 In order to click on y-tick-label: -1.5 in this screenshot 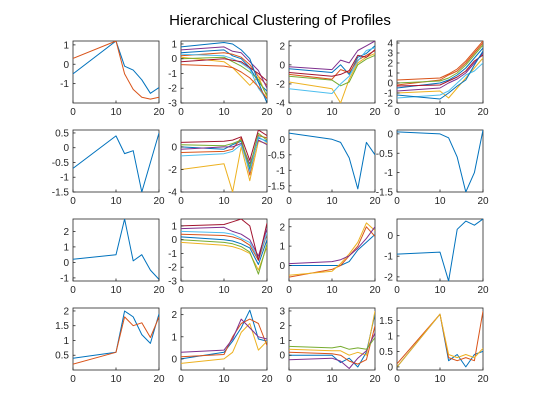, I will do `click(385, 193)`.